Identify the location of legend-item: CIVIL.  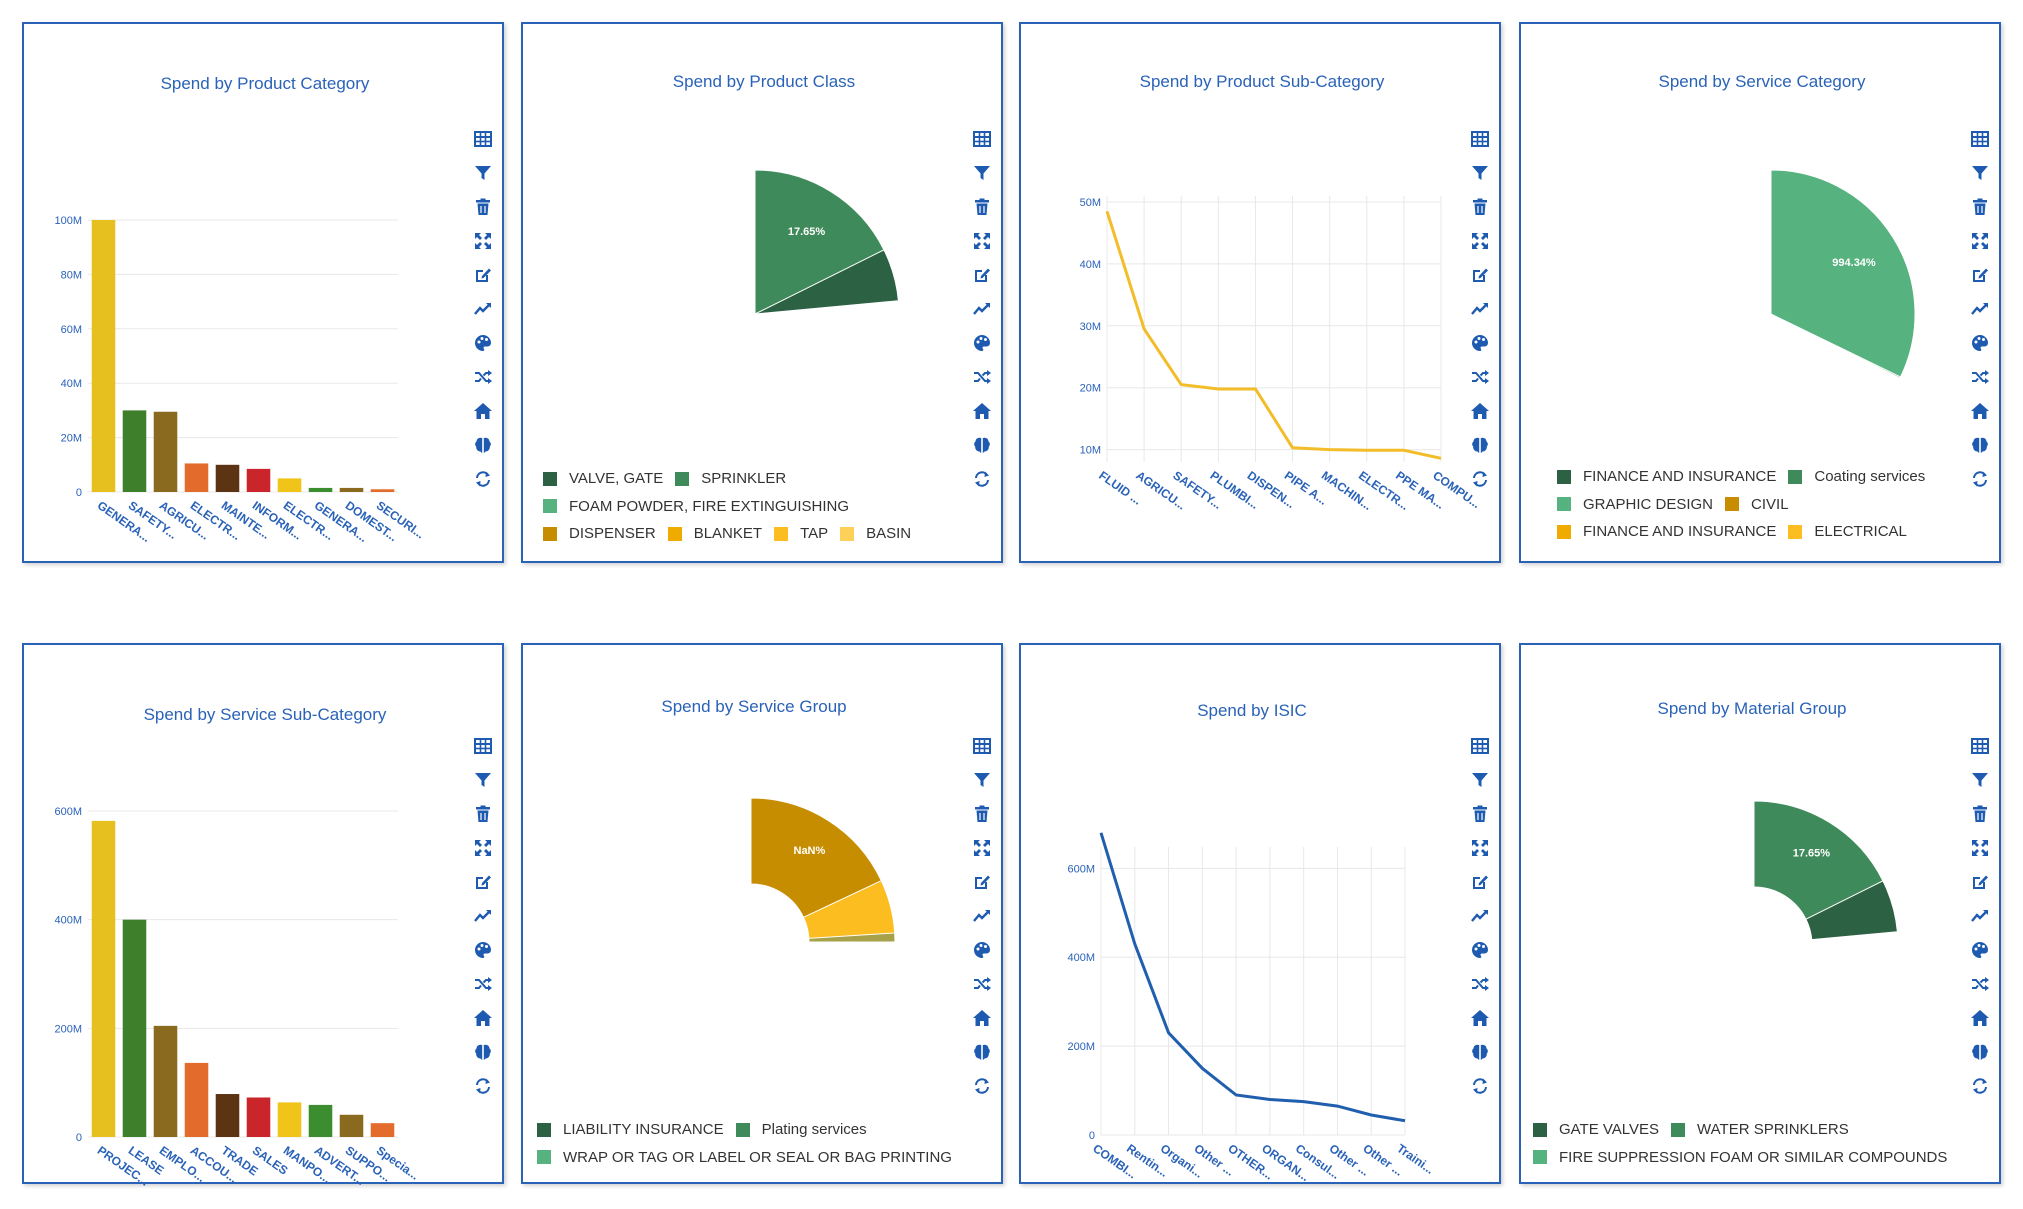
(1757, 504).